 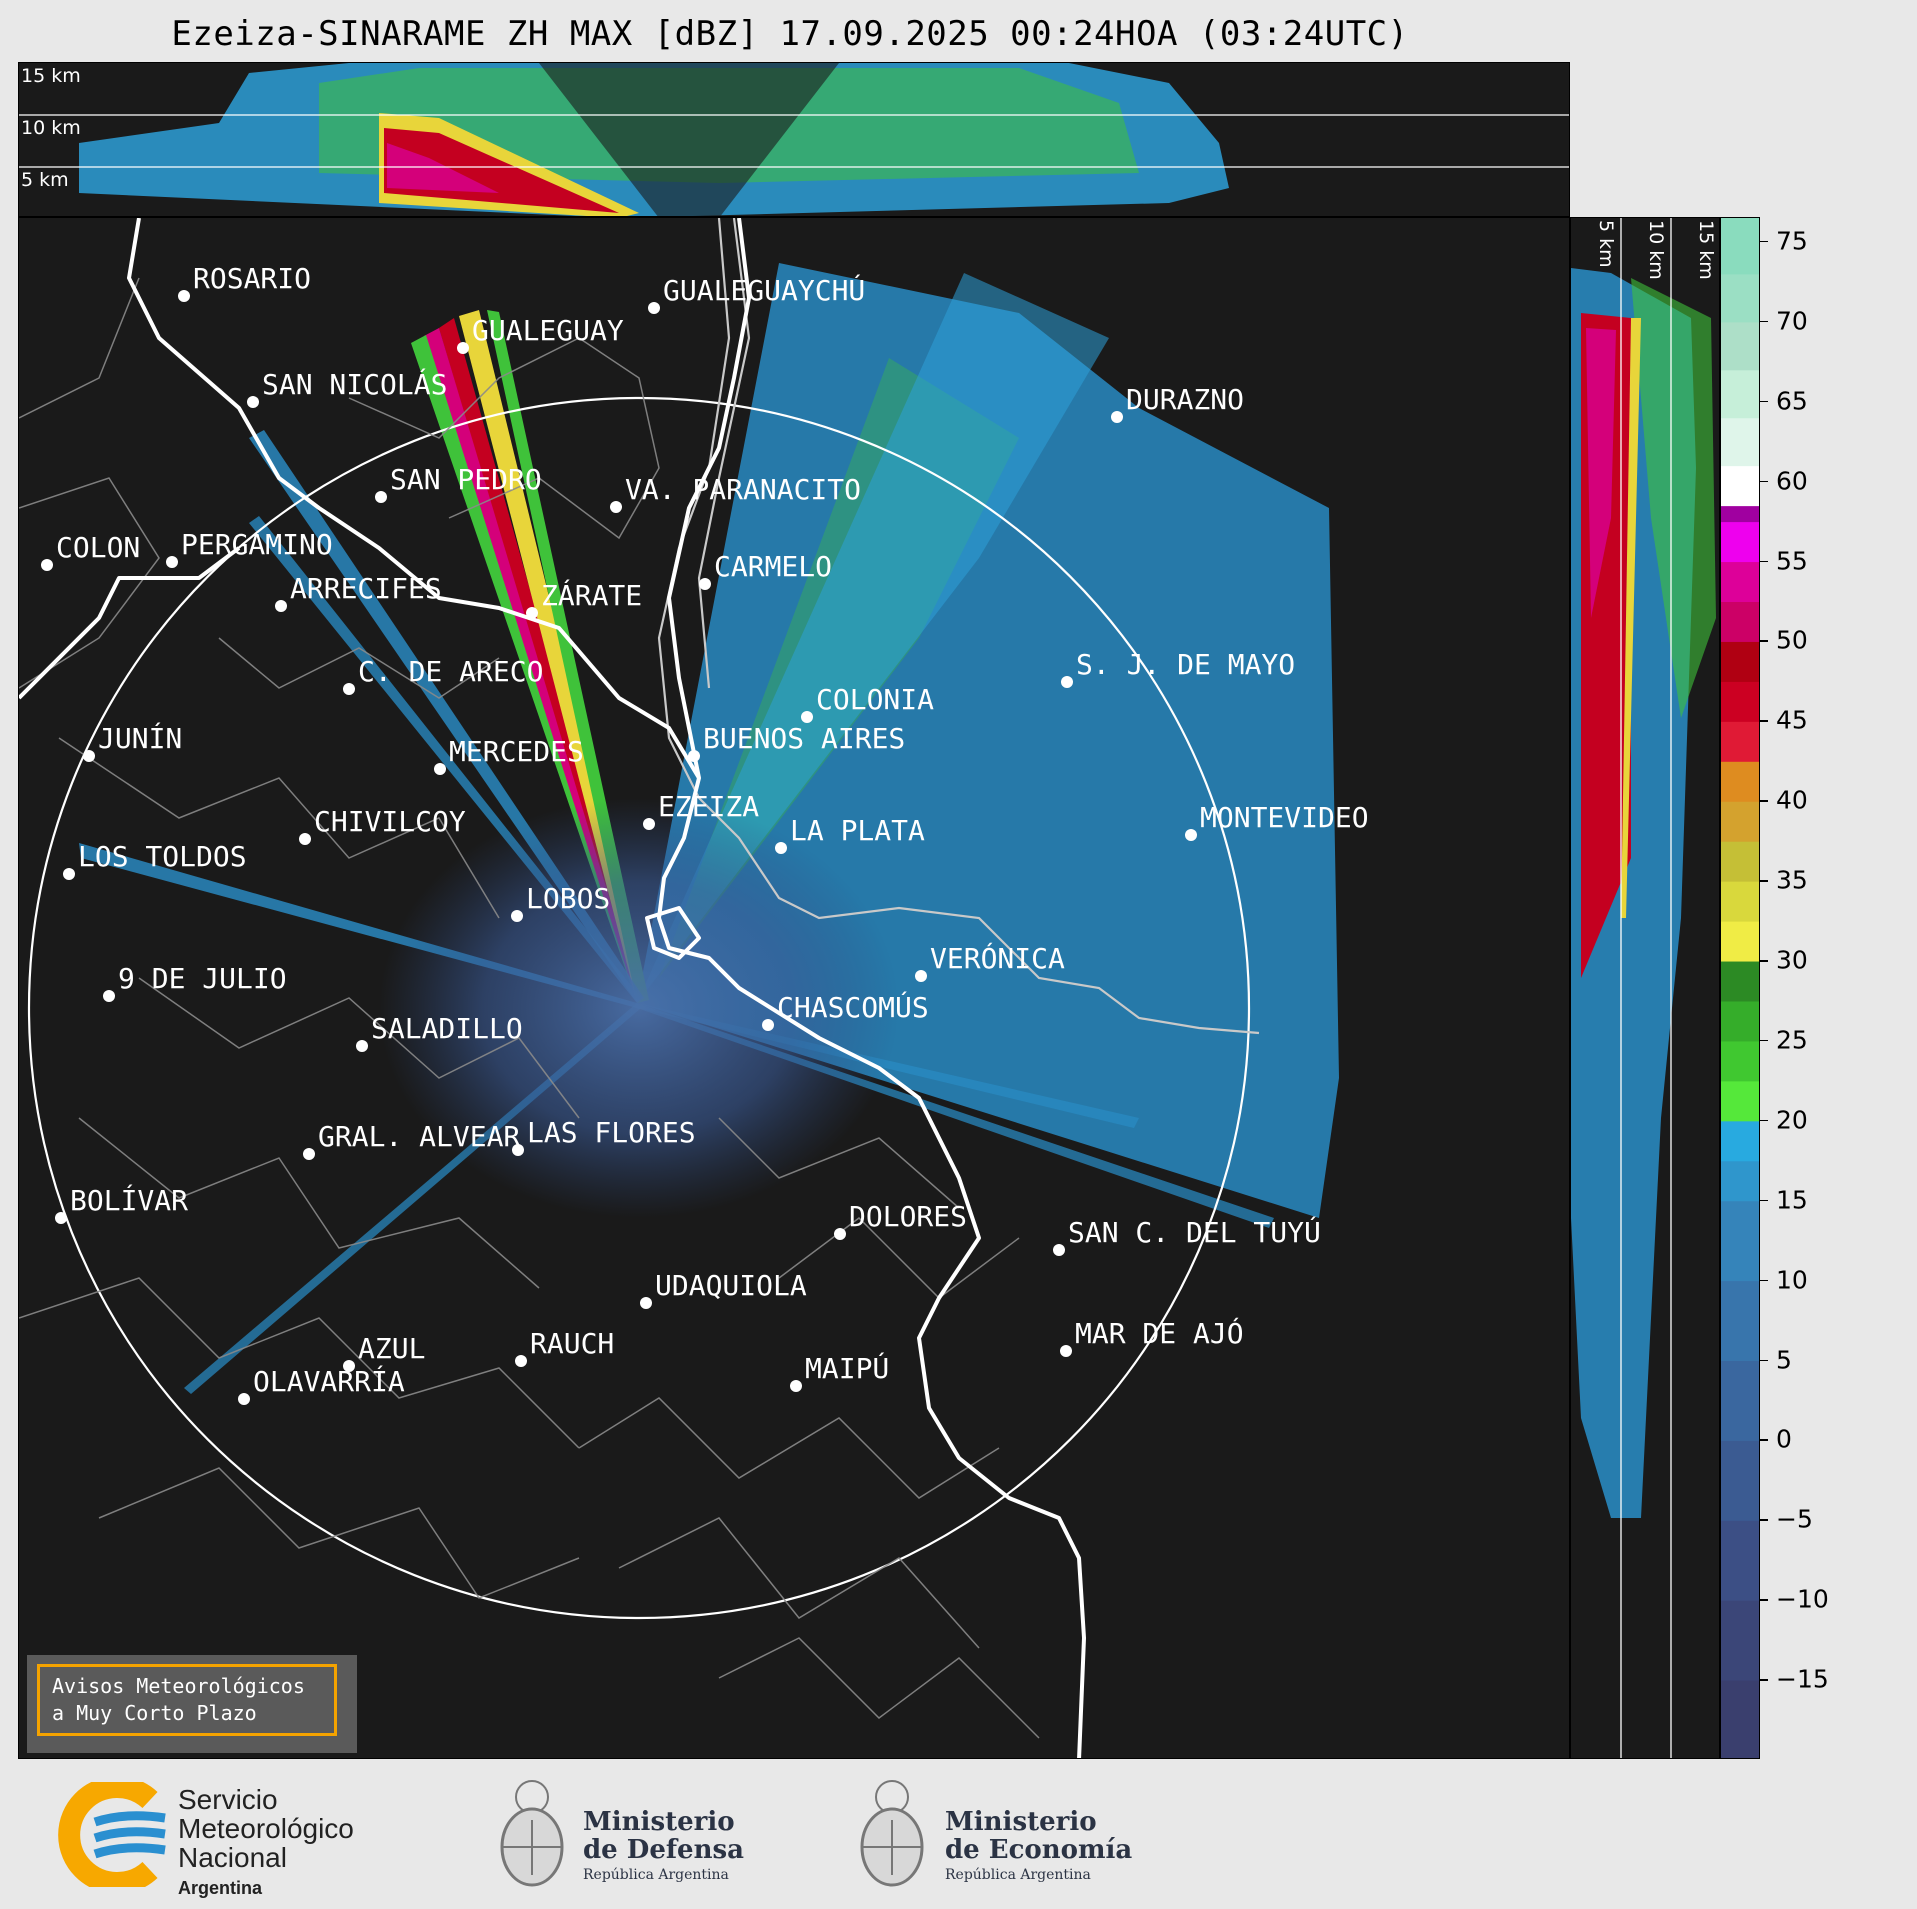 I want to click on colorbar-tick-label: 20, so click(x=1792, y=1120).